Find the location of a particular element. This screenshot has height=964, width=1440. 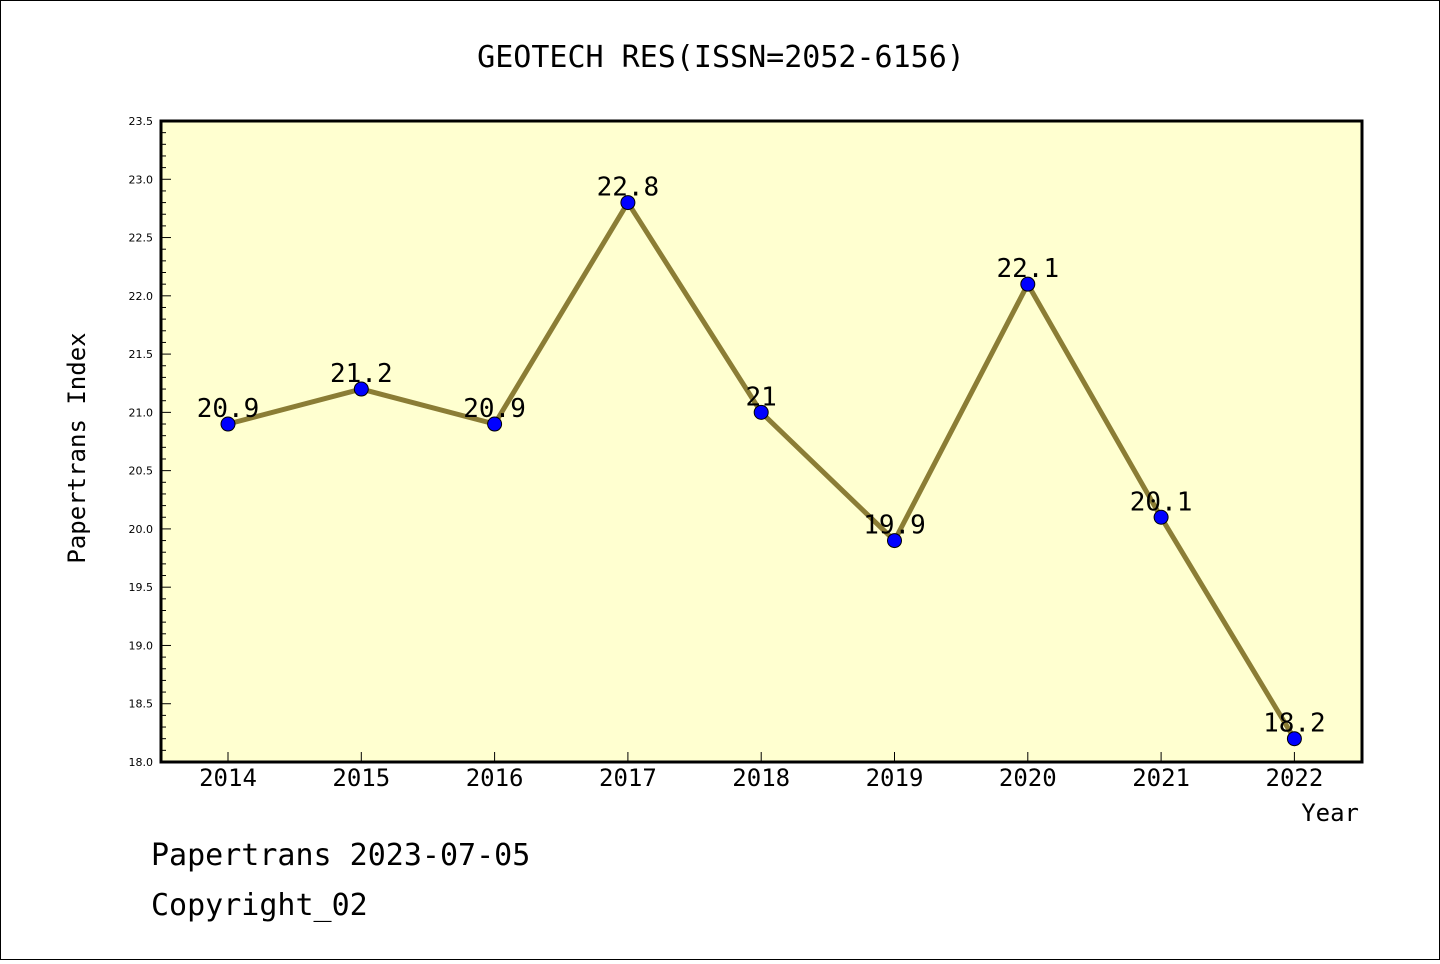

y-tick-label: 21.0 is located at coordinates (141, 412).